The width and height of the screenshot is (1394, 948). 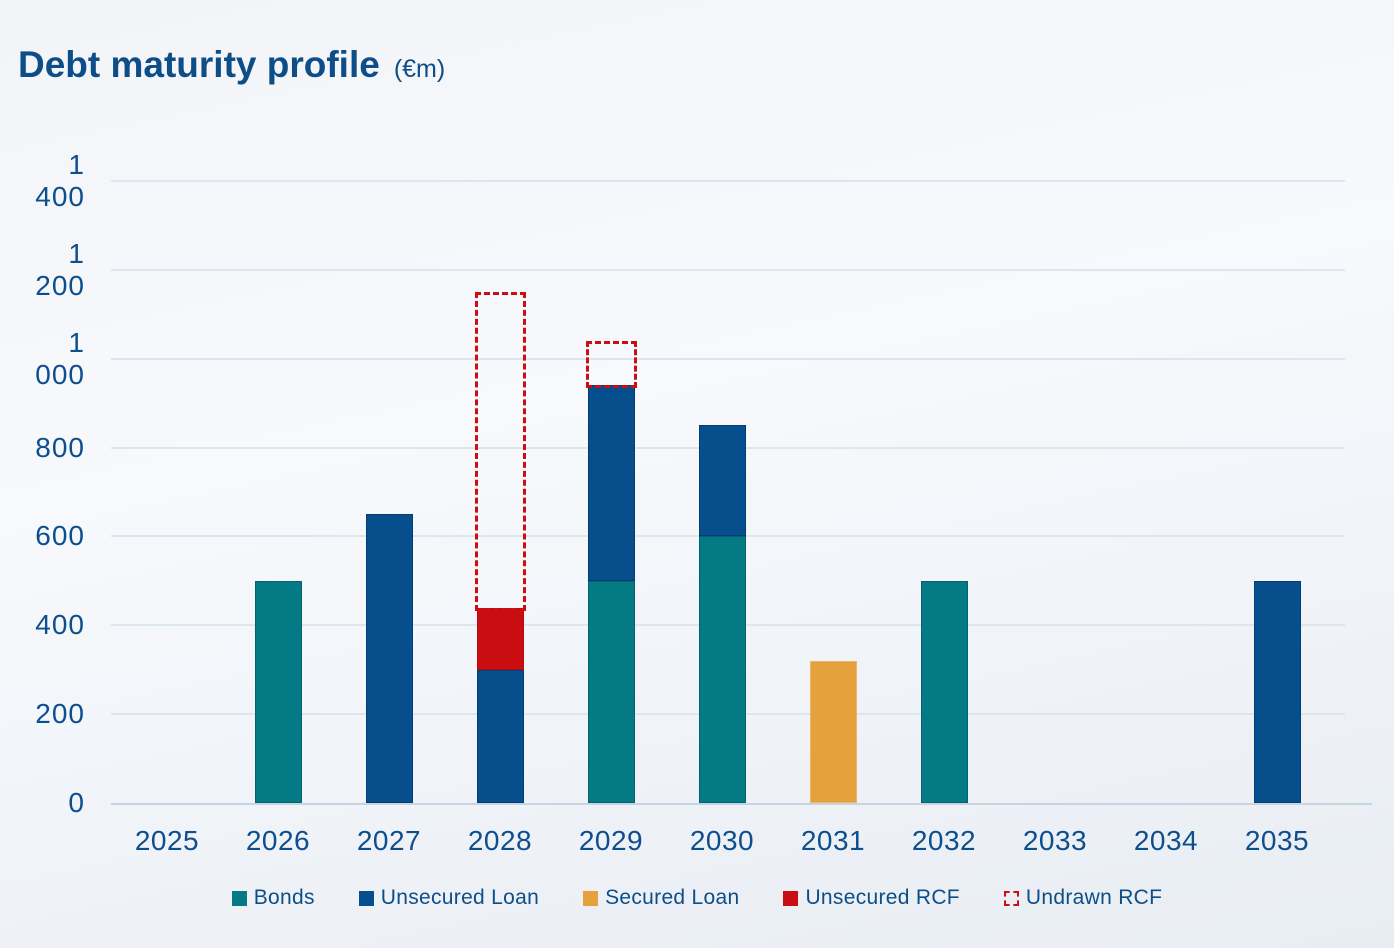 I want to click on bar-segment-undrawn-rcf-2029, so click(x=611, y=364).